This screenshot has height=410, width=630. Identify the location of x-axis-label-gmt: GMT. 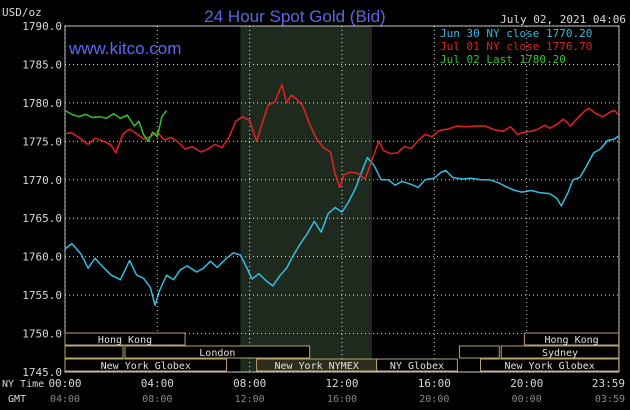
(17, 399).